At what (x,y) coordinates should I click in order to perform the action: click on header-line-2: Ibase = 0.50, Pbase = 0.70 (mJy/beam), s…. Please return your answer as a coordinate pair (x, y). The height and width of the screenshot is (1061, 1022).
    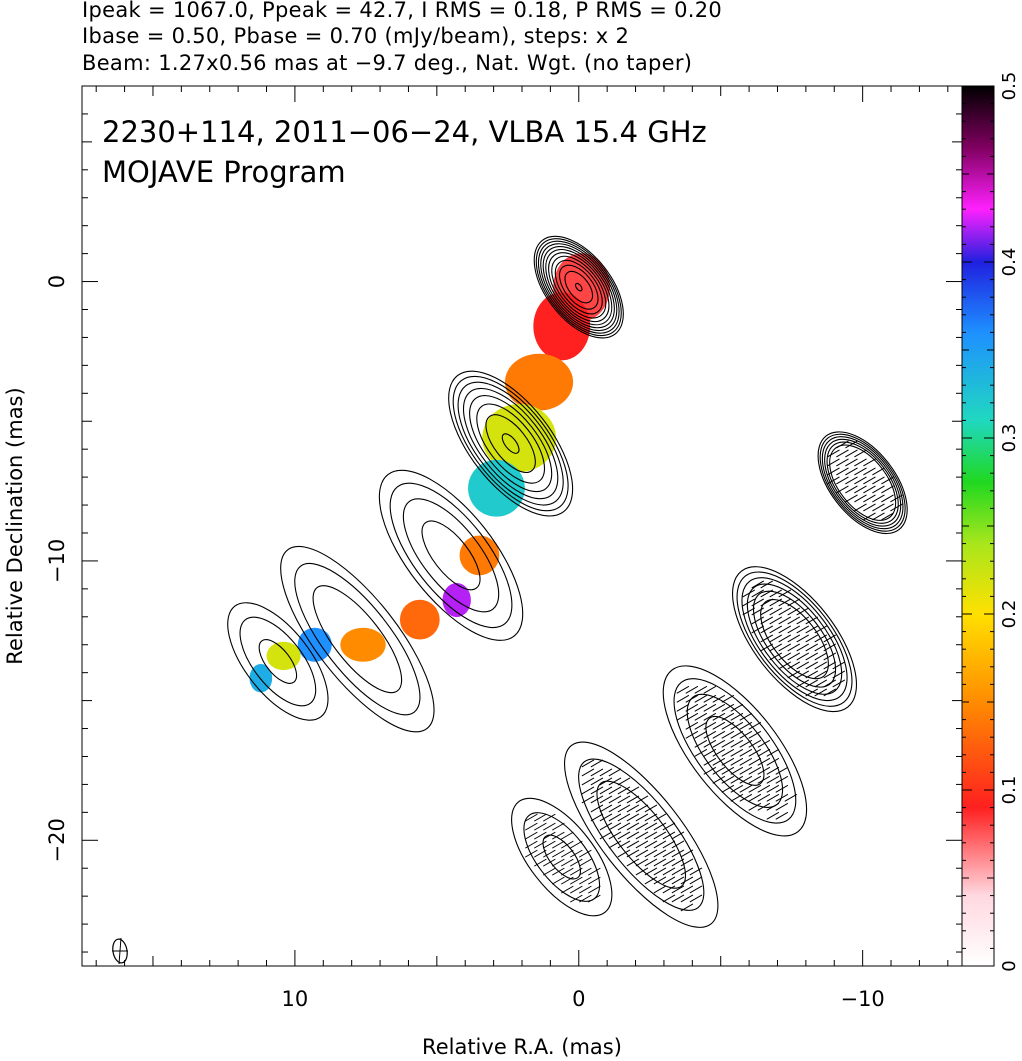
    Looking at the image, I should click on (356, 36).